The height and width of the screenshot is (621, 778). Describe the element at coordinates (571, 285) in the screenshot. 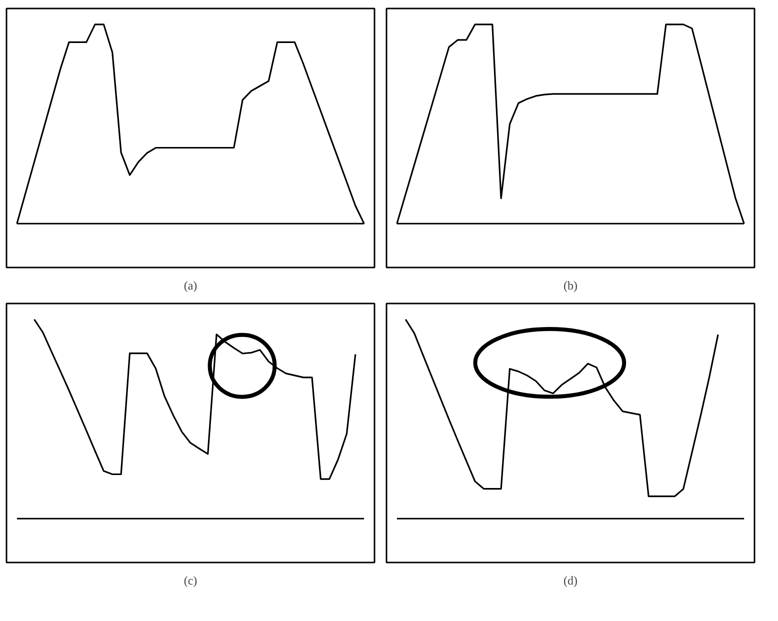

I see `x-axis-title: (b)` at that location.